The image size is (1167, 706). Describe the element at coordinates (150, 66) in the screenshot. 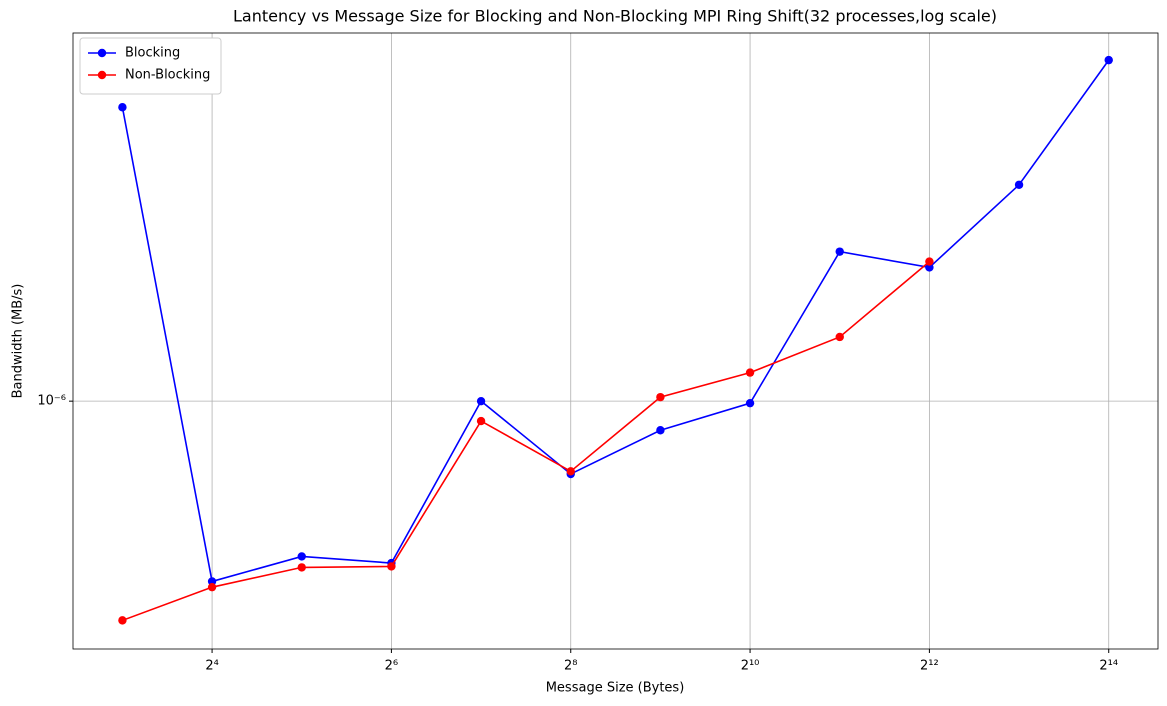

I see `legend-box` at that location.